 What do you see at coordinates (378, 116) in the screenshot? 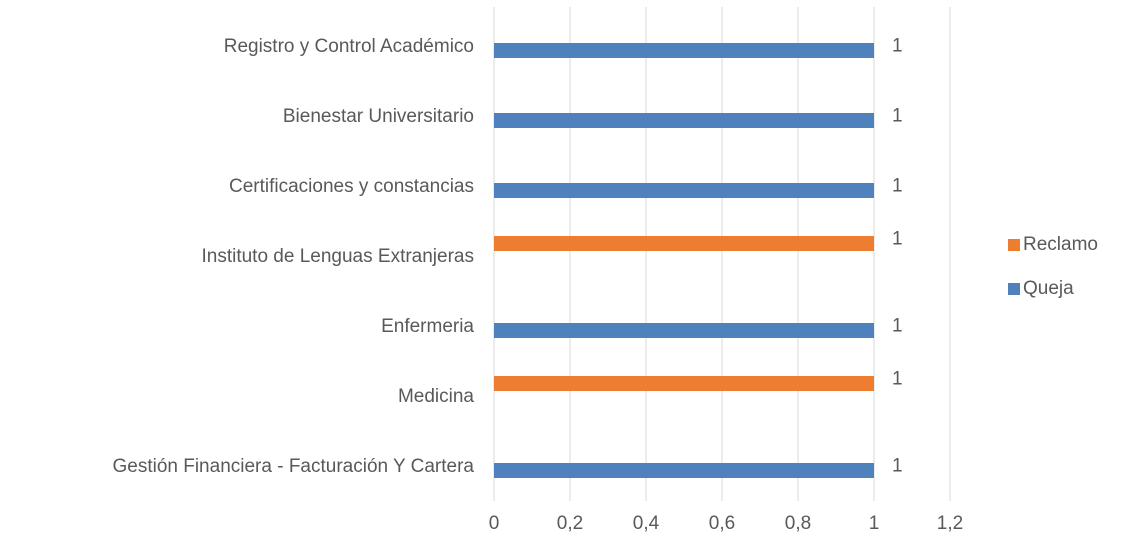
I see `y-tick-label: Bienestar Universitario` at bounding box center [378, 116].